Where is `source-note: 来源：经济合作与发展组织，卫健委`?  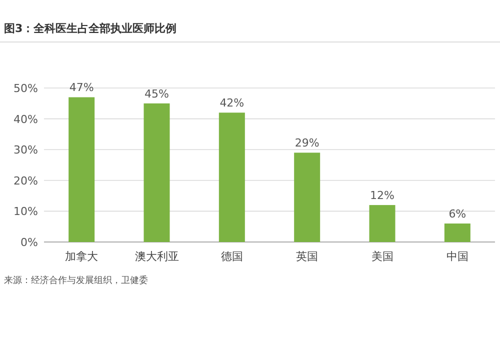 source-note: 来源：经济合作与发展组织，卫健委 is located at coordinates (76, 280).